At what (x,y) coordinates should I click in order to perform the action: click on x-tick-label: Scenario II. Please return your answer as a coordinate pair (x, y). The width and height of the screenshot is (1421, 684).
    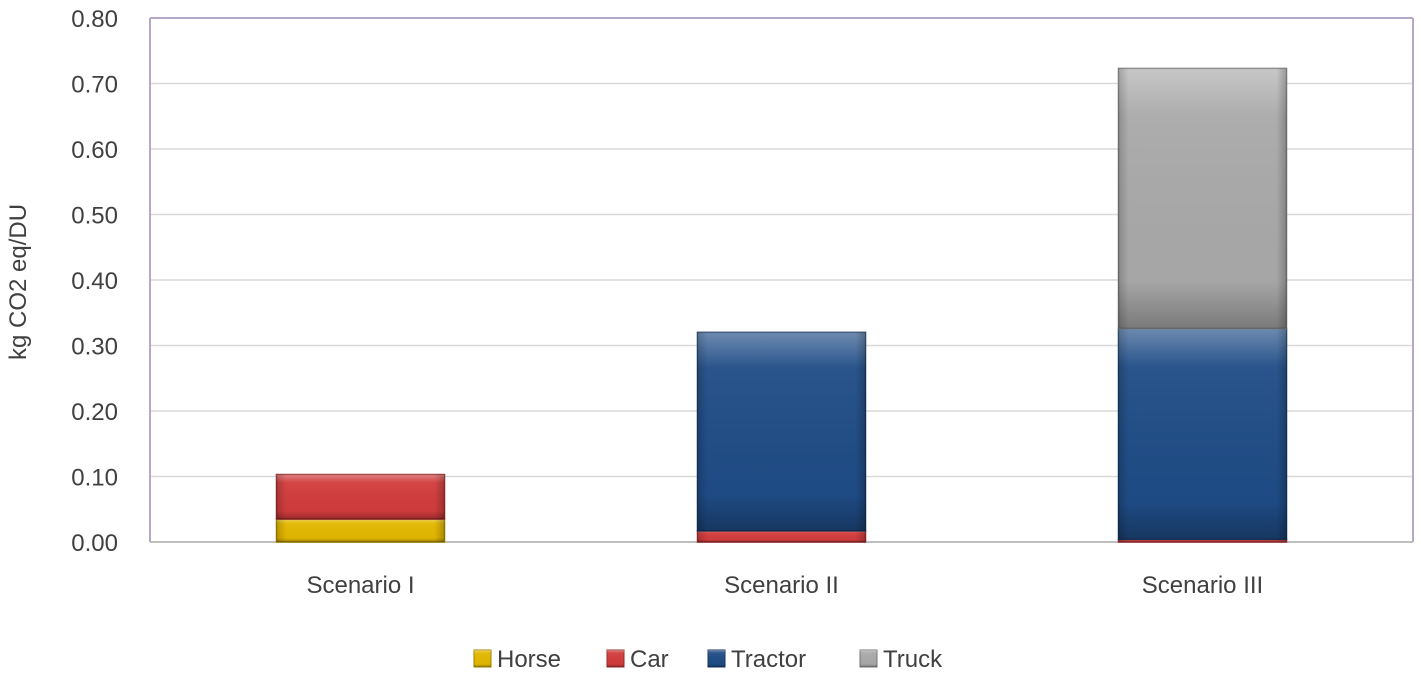
    Looking at the image, I should click on (781, 585).